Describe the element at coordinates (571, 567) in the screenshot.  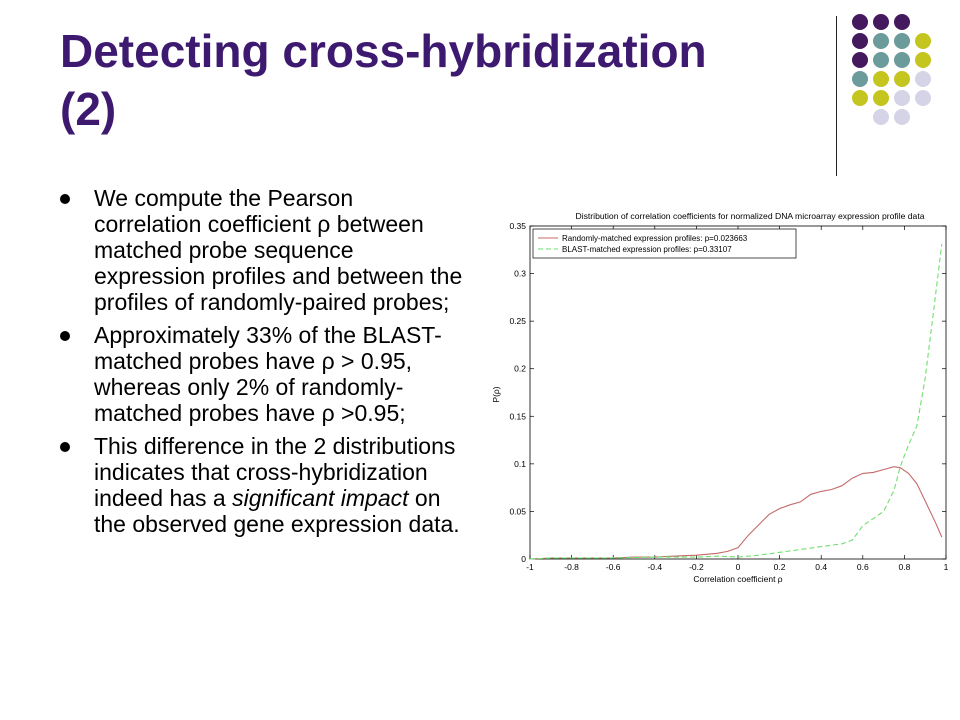
I see `x-tick-label: -0.8` at that location.